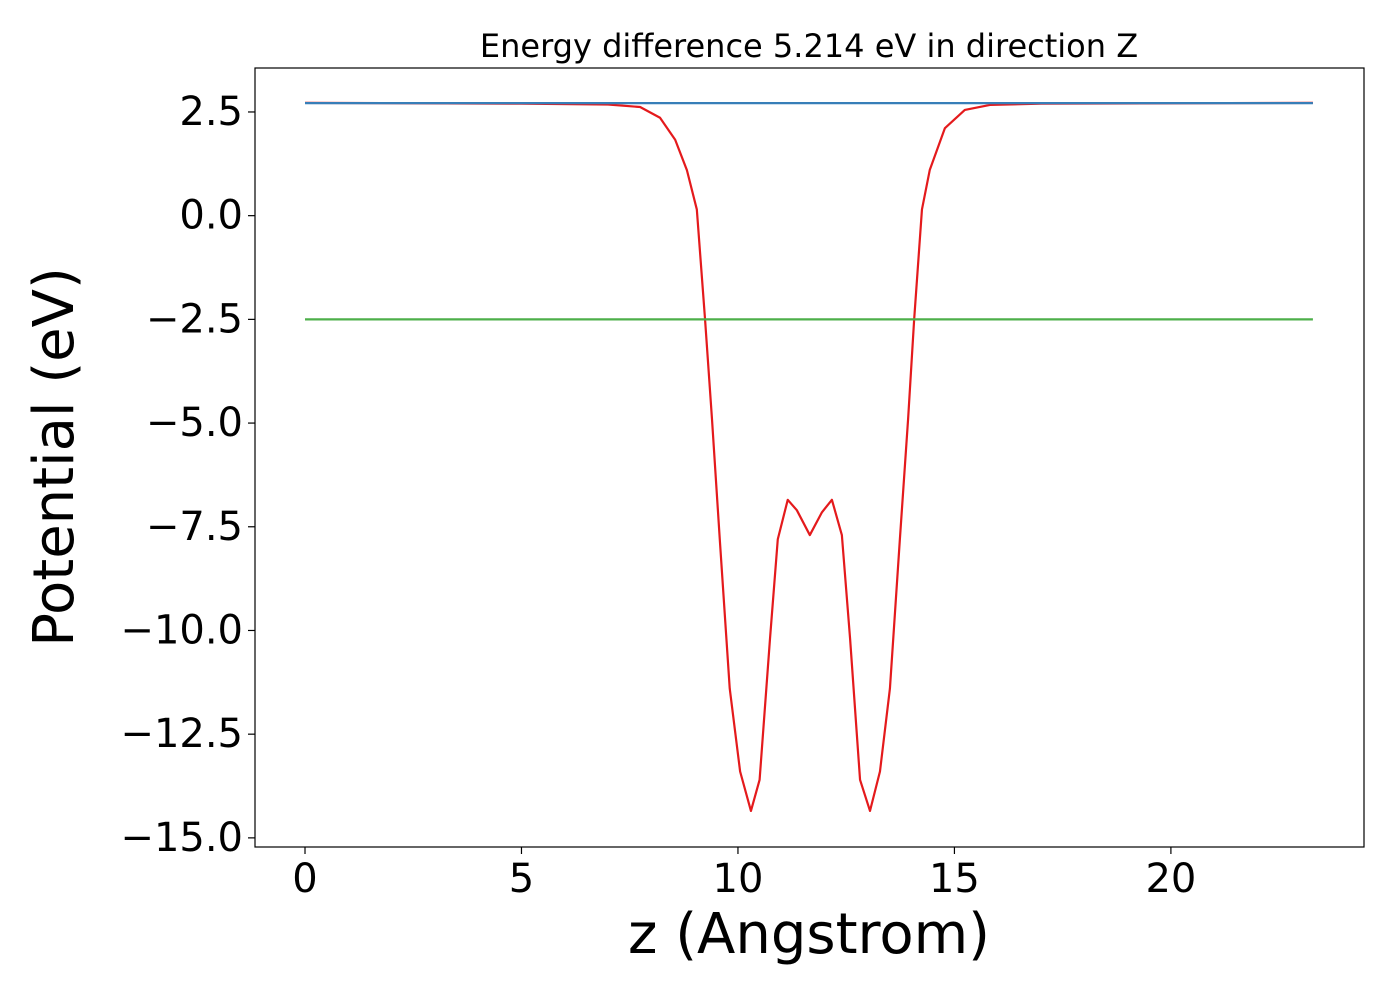 Image resolution: width=1400 pixels, height=1004 pixels. I want to click on x-tick-label: 20, so click(1170, 879).